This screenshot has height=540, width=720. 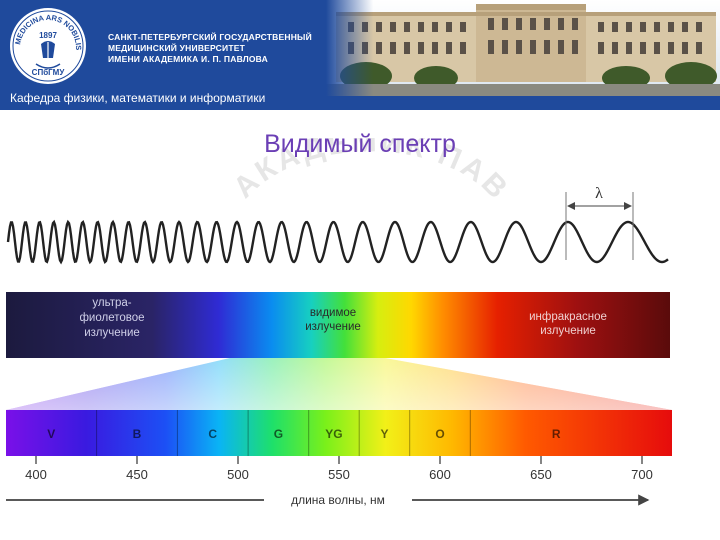 What do you see at coordinates (138, 98) in the screenshot?
I see `department-name: Кафедра физики, математики и информатики` at bounding box center [138, 98].